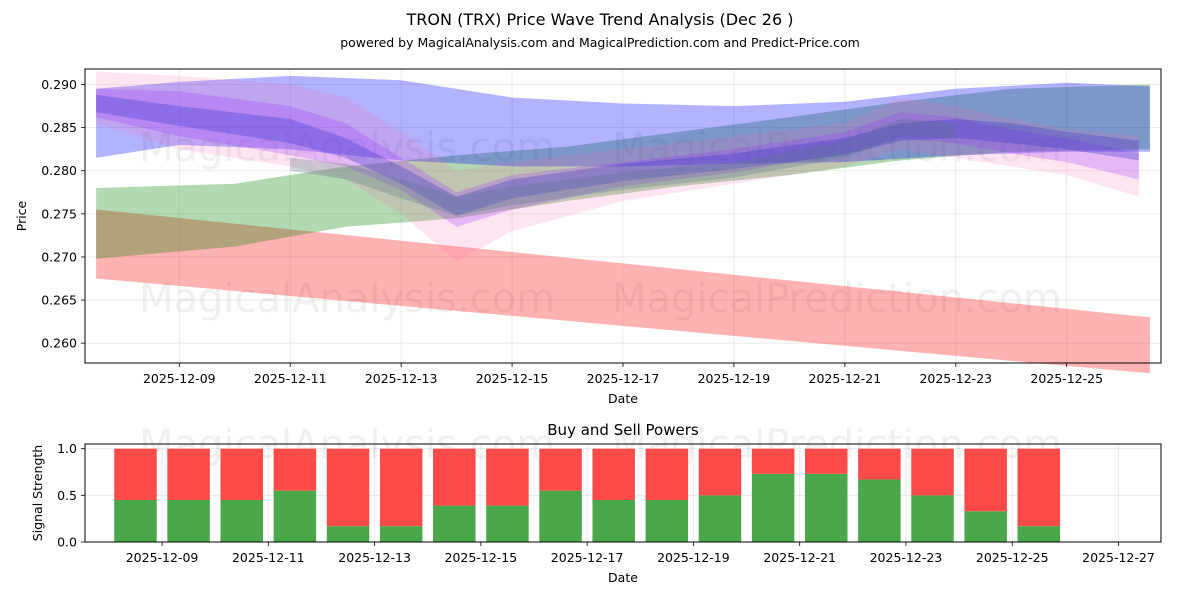 The image size is (1200, 600). What do you see at coordinates (59, 127) in the screenshot?
I see `price-y-tick-label: 0.285` at bounding box center [59, 127].